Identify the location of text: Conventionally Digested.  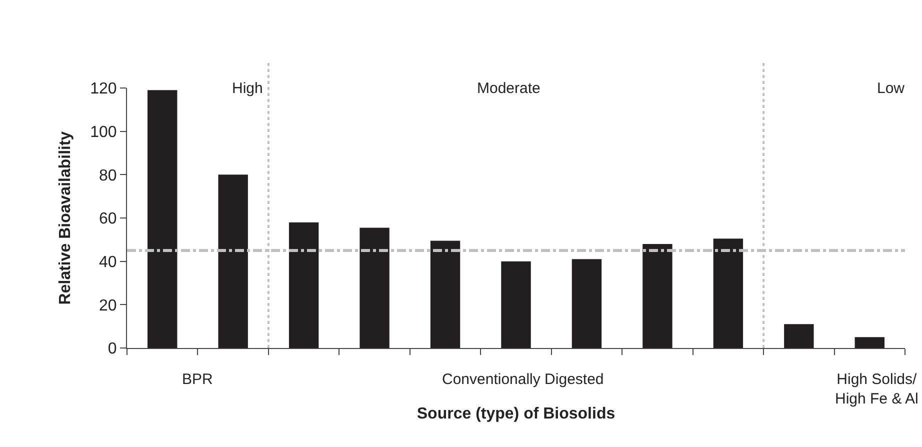
(523, 379).